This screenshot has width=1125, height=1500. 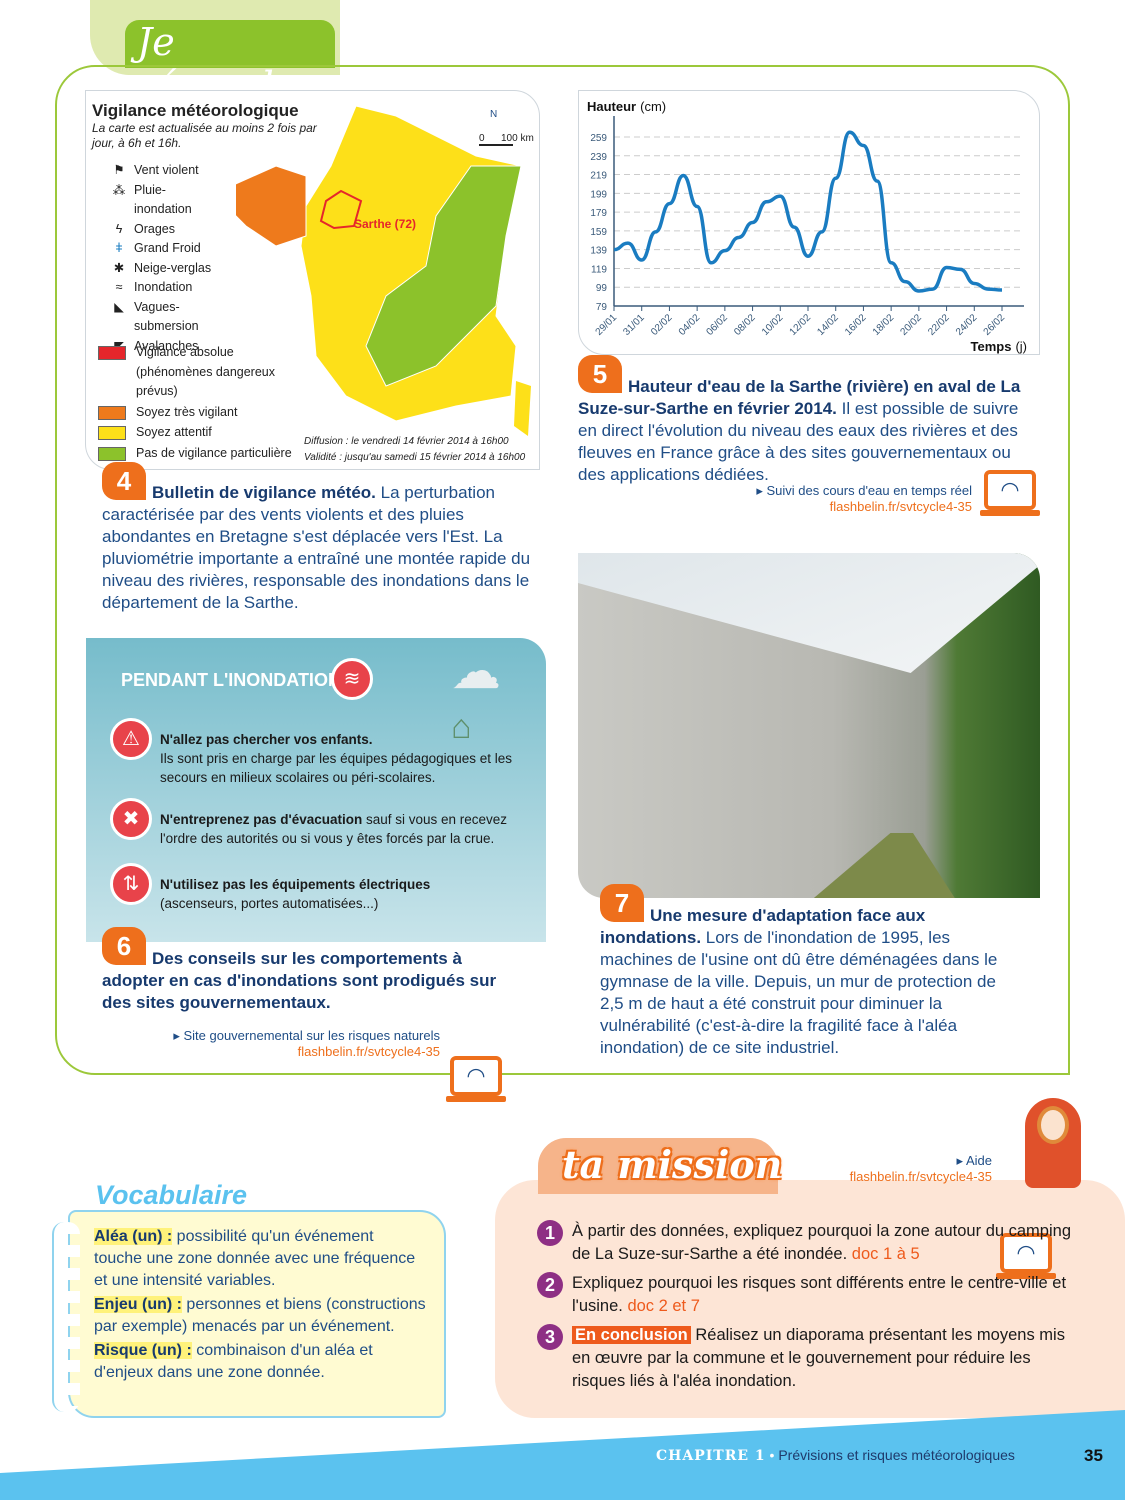 What do you see at coordinates (662, 325) in the screenshot?
I see `x-tick-label: 02/02` at bounding box center [662, 325].